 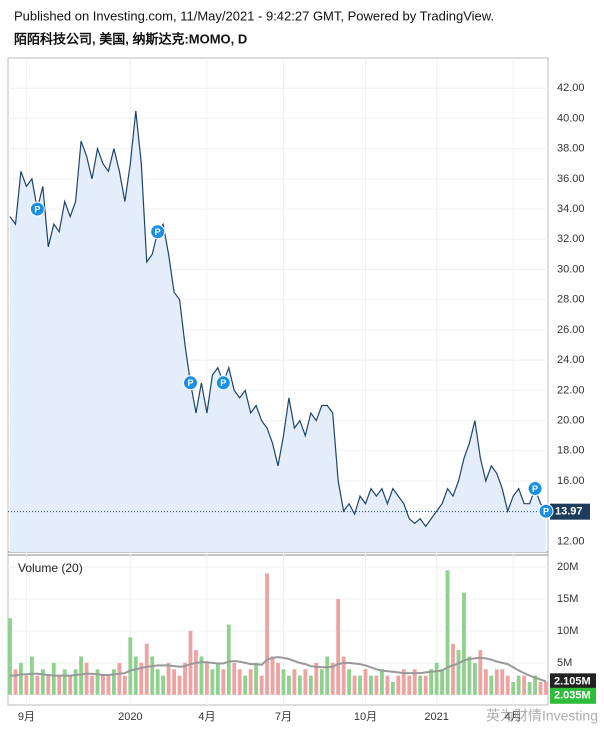 What do you see at coordinates (130, 38) in the screenshot?
I see `chart-title: 陌陌科技公司, 美国, 纳斯达克:MOMO, D` at bounding box center [130, 38].